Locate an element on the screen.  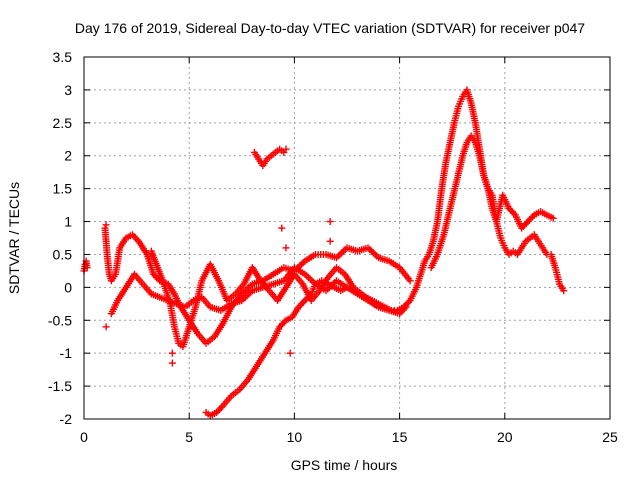
y-tick-label: -1.5 is located at coordinates (60, 386).